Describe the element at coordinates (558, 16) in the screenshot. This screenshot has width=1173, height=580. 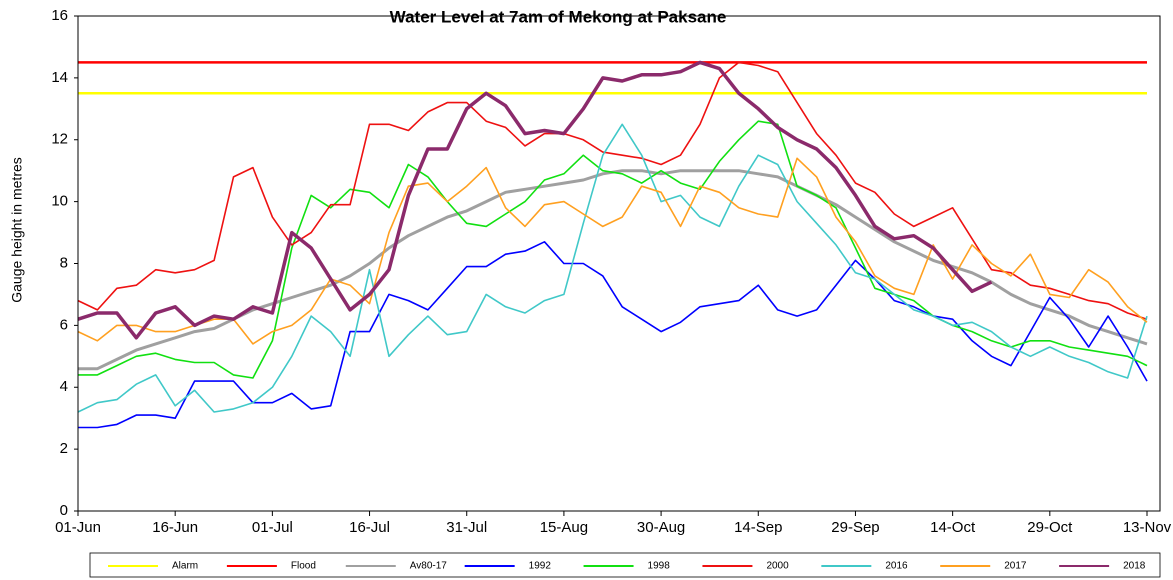
I see `chart-title: Water Level at 7am of Mekong at Paksane` at that location.